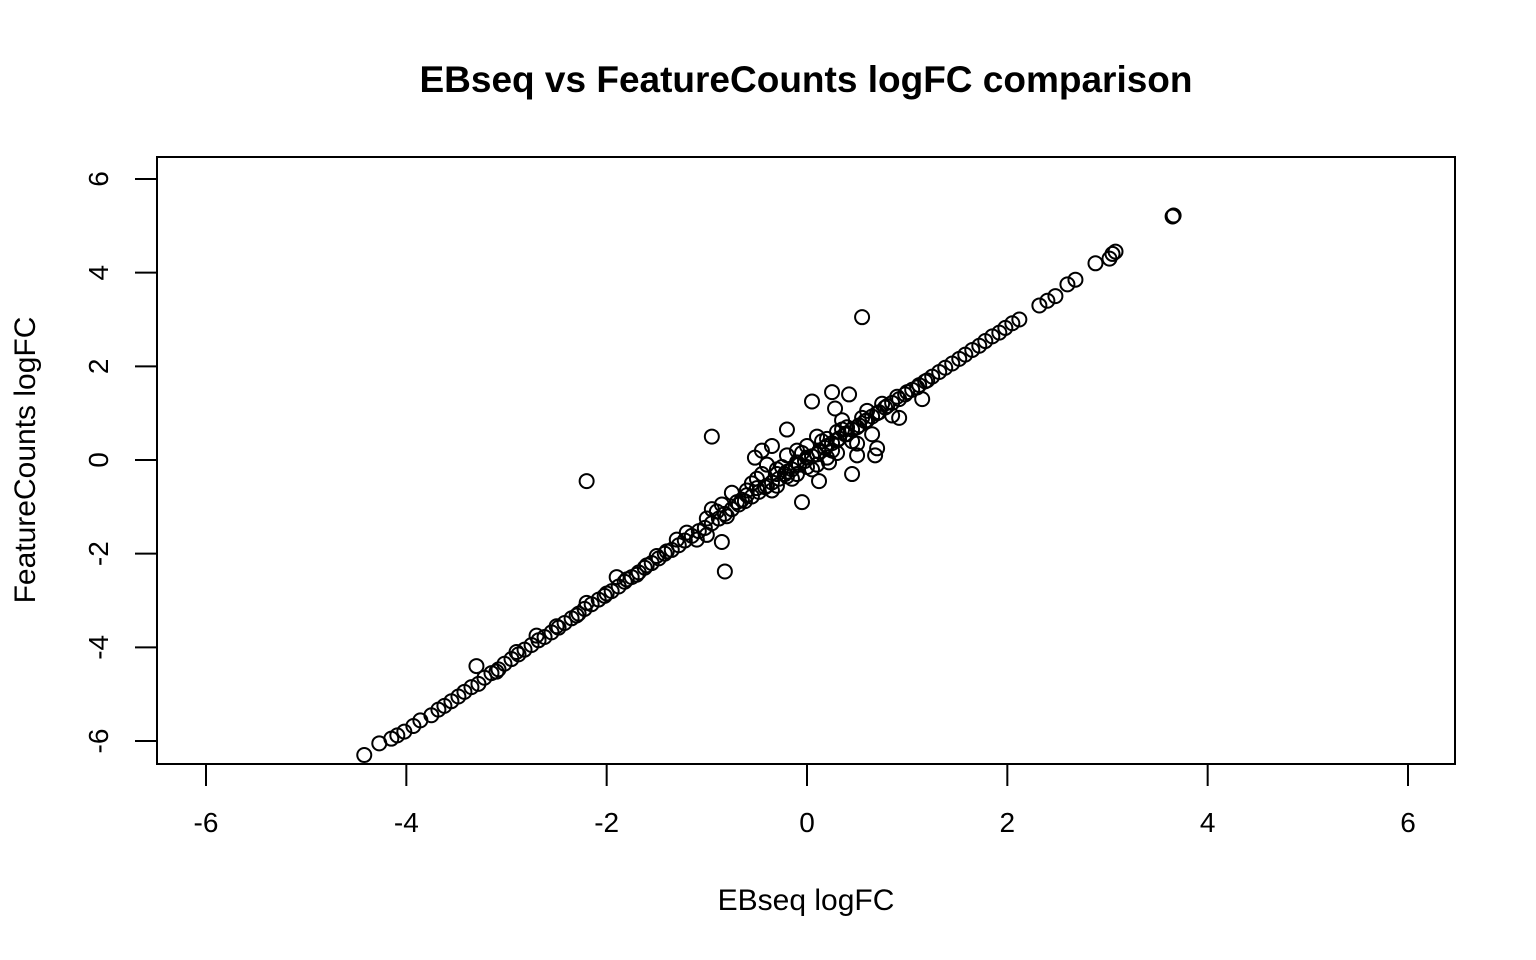  I want to click on x-tick-label: 4, so click(1208, 822).